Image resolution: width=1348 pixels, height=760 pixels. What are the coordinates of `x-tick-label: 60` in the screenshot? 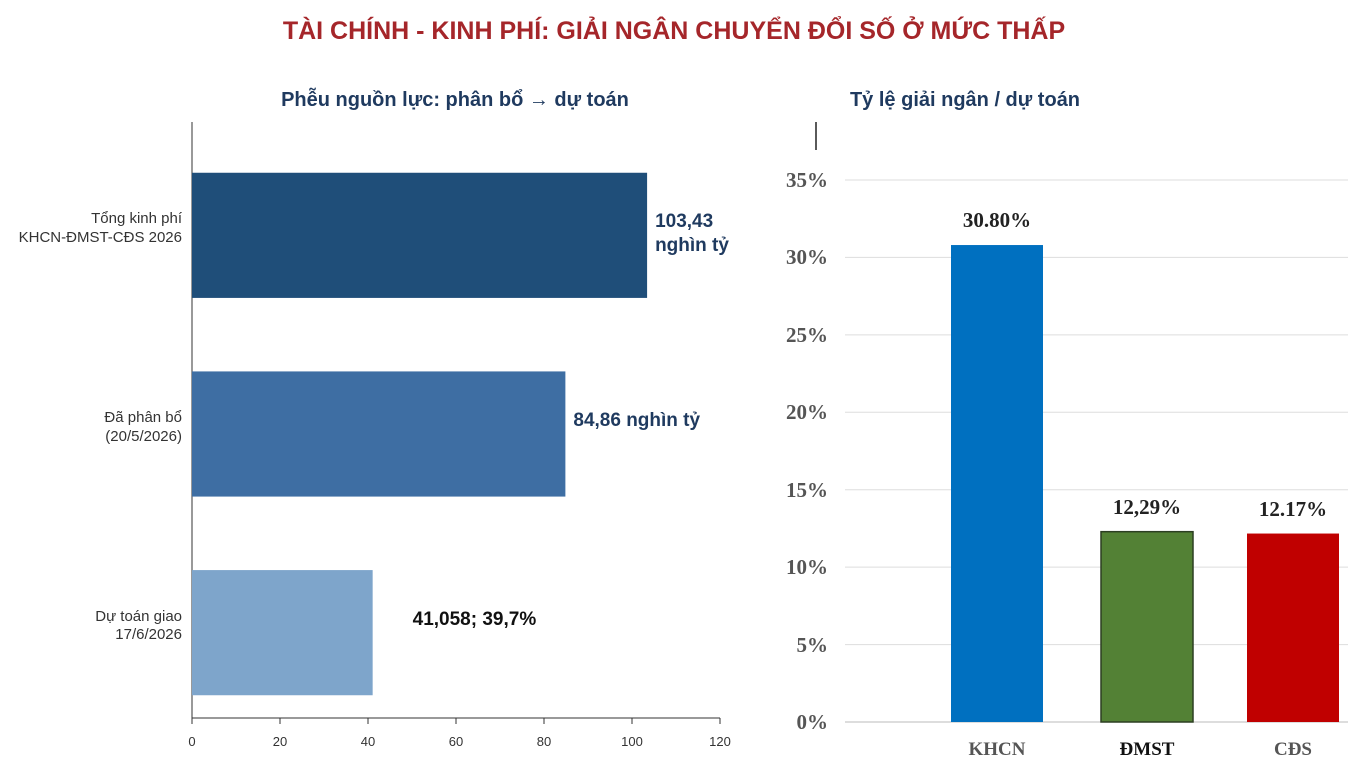 It's located at (456, 741).